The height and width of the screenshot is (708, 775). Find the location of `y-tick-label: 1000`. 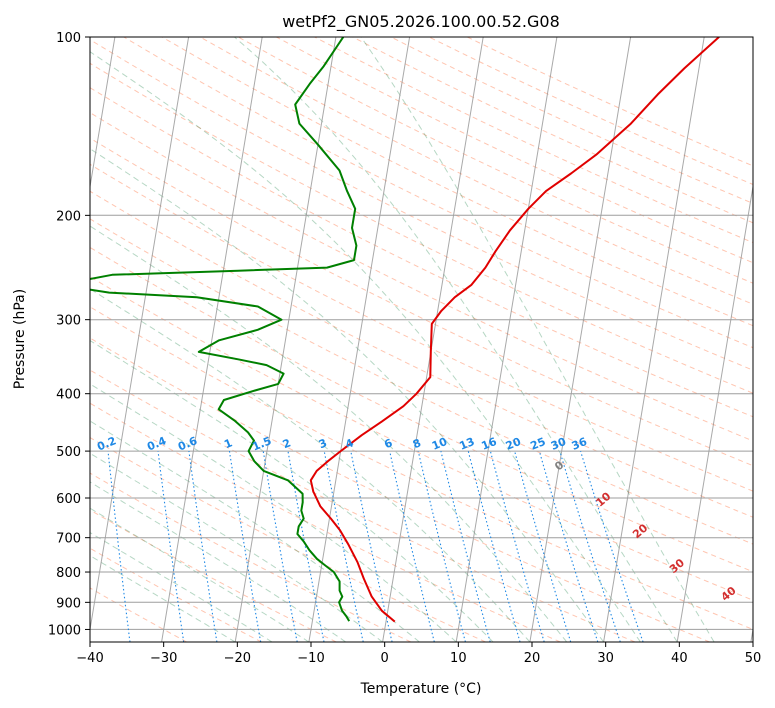

y-tick-label: 1000 is located at coordinates (64, 630).